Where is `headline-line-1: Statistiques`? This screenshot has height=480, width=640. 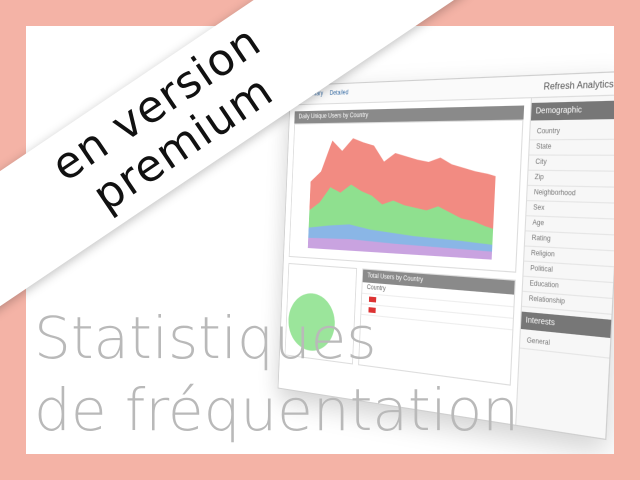
headline-line-1: Statistiques is located at coordinates (314, 338).